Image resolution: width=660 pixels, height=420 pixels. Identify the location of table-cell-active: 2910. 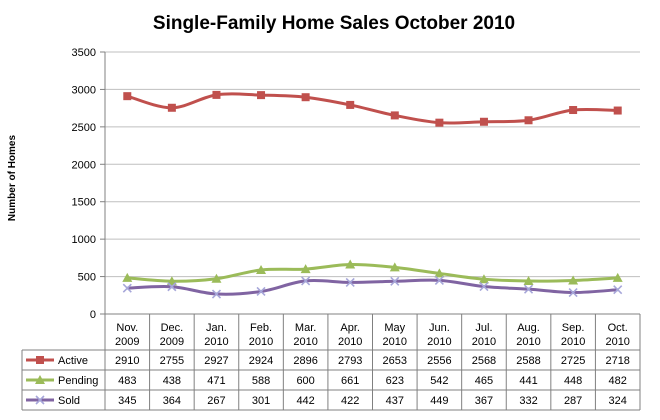
(127, 361).